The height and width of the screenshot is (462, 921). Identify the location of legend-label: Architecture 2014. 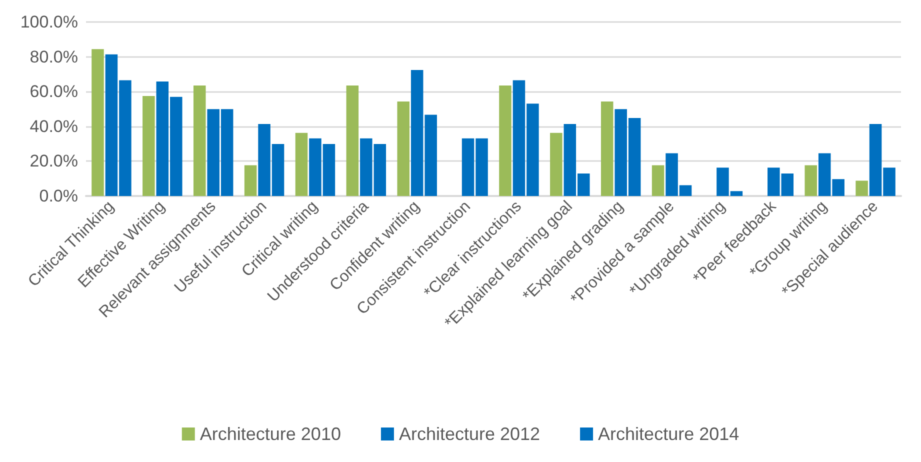
(669, 434).